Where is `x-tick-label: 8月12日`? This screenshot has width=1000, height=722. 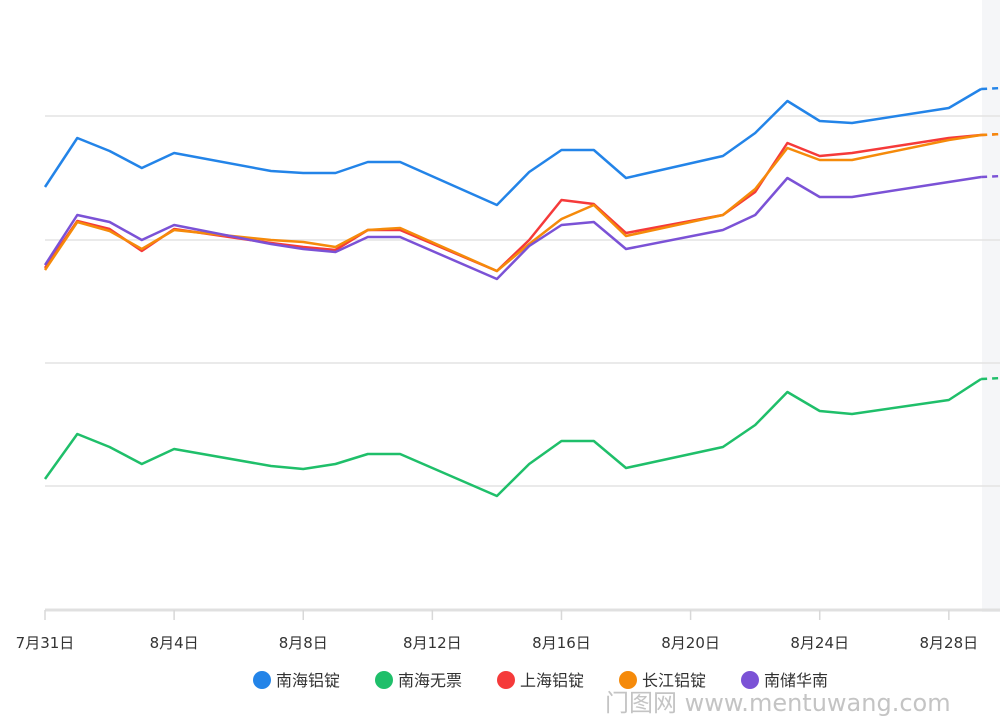 x-tick-label: 8月12日 is located at coordinates (432, 643).